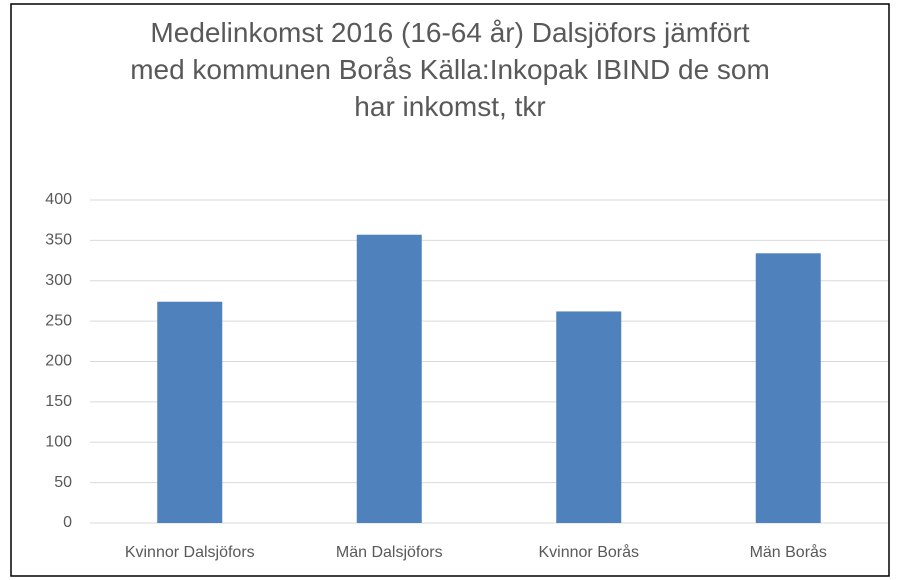  What do you see at coordinates (67, 522) in the screenshot?
I see `y-tick-label: 0` at bounding box center [67, 522].